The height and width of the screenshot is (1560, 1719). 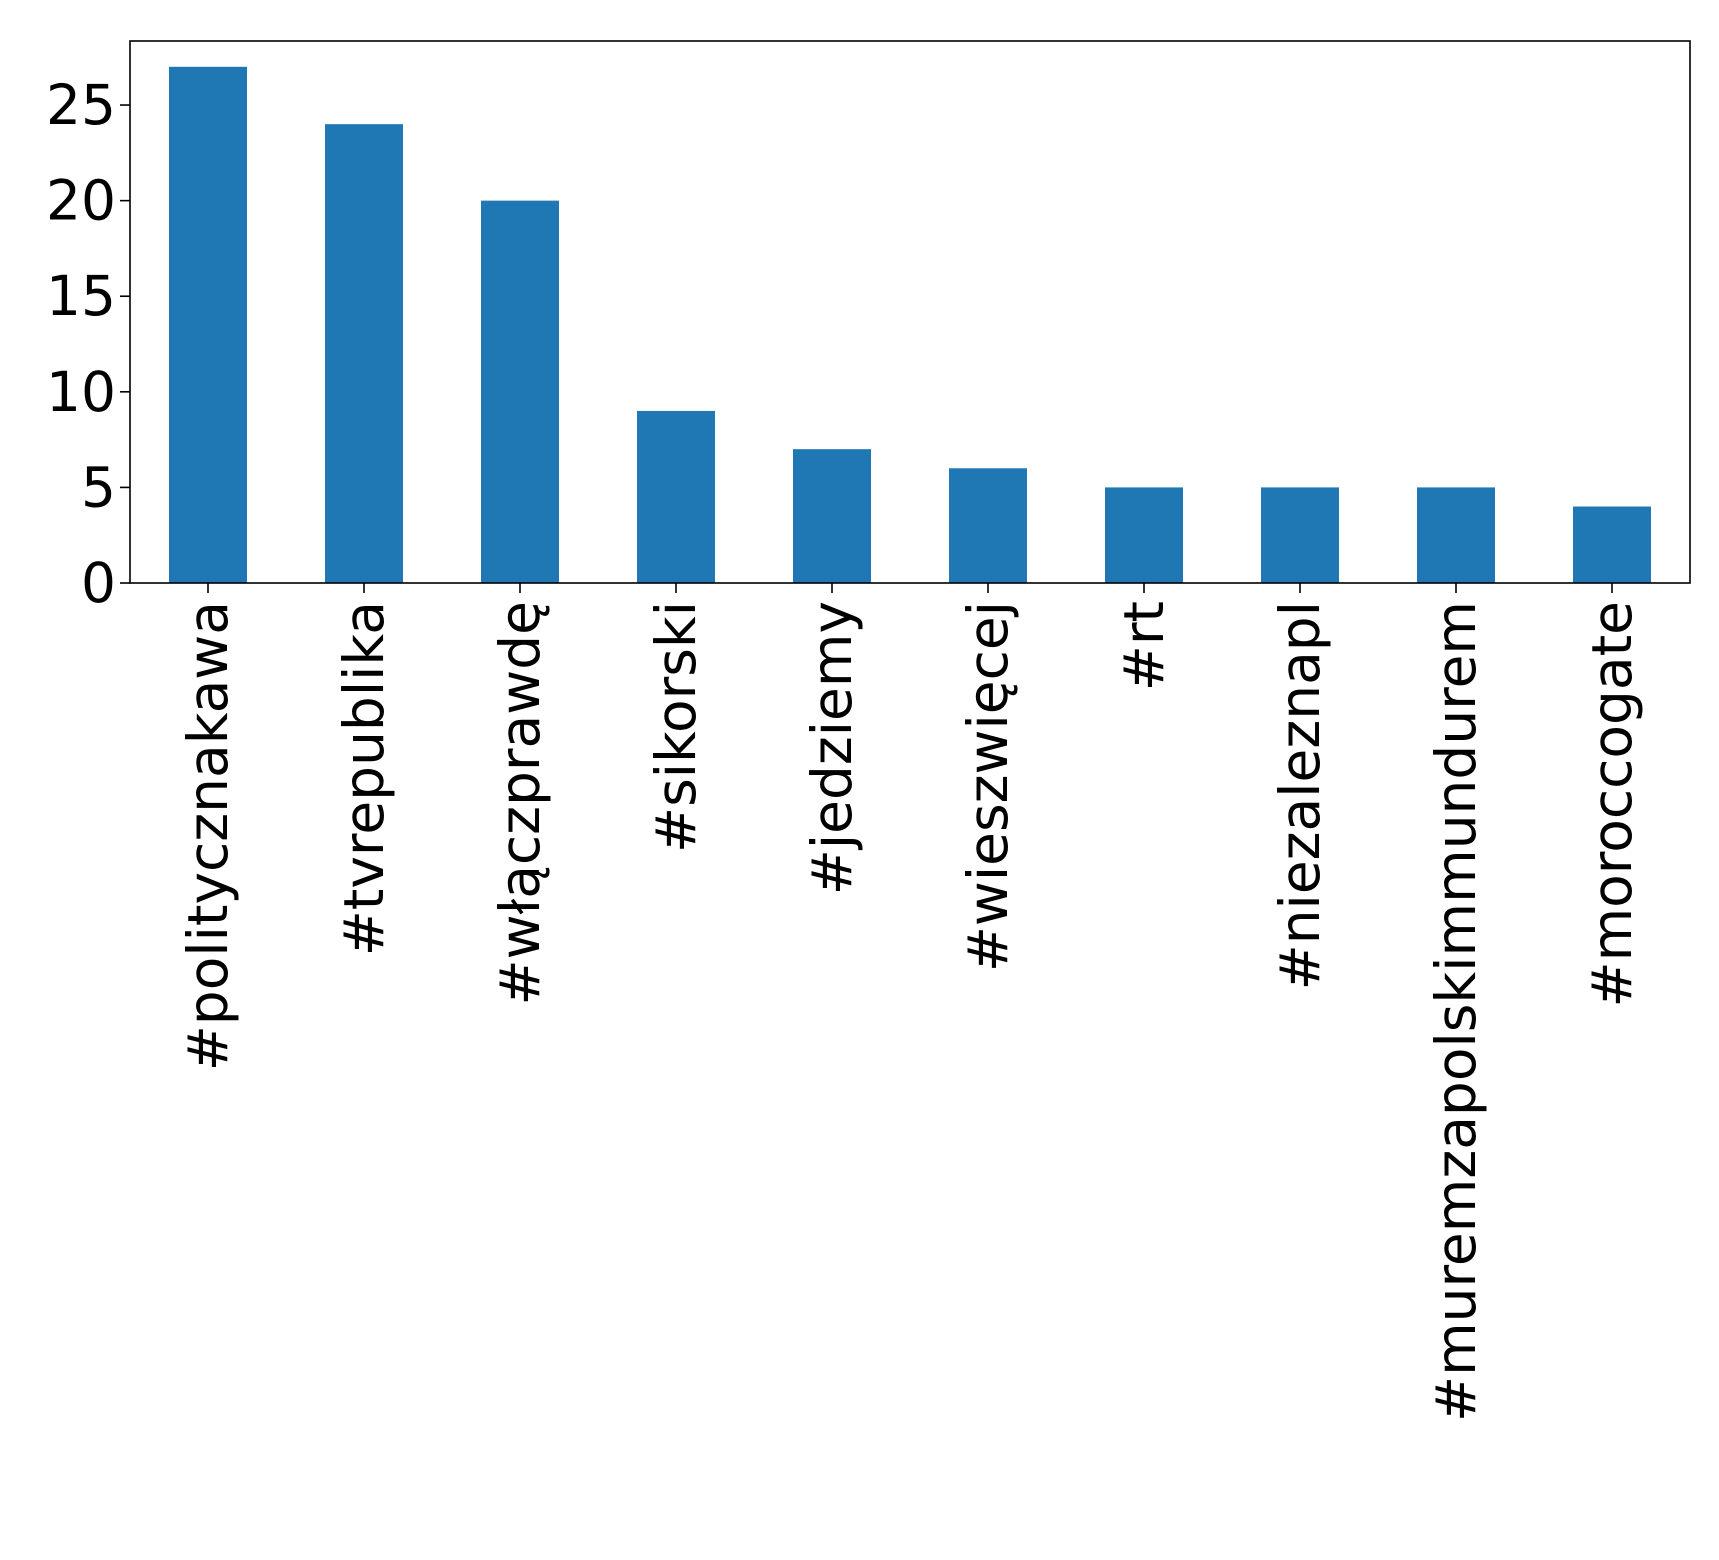 What do you see at coordinates (81, 201) in the screenshot?
I see `y-tick-label: 20` at bounding box center [81, 201].